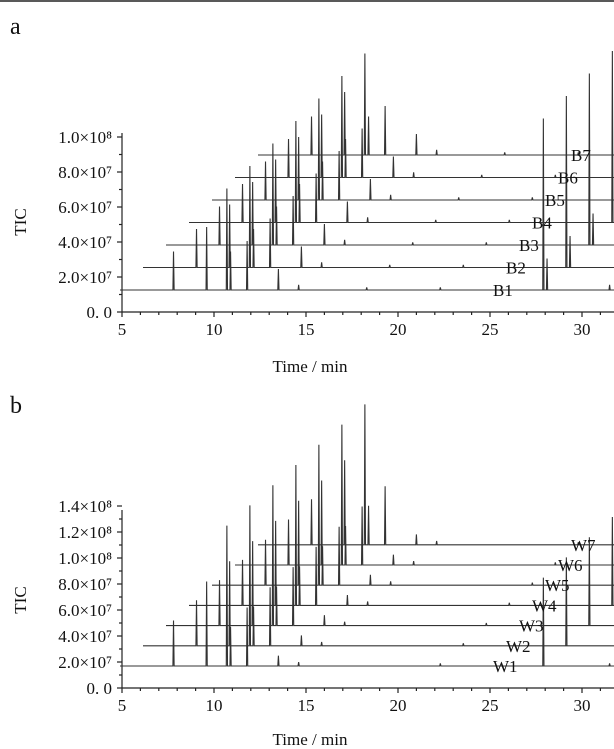 This screenshot has height=749, width=614. What do you see at coordinates (503, 290) in the screenshot?
I see `series-B1-label: B1` at bounding box center [503, 290].